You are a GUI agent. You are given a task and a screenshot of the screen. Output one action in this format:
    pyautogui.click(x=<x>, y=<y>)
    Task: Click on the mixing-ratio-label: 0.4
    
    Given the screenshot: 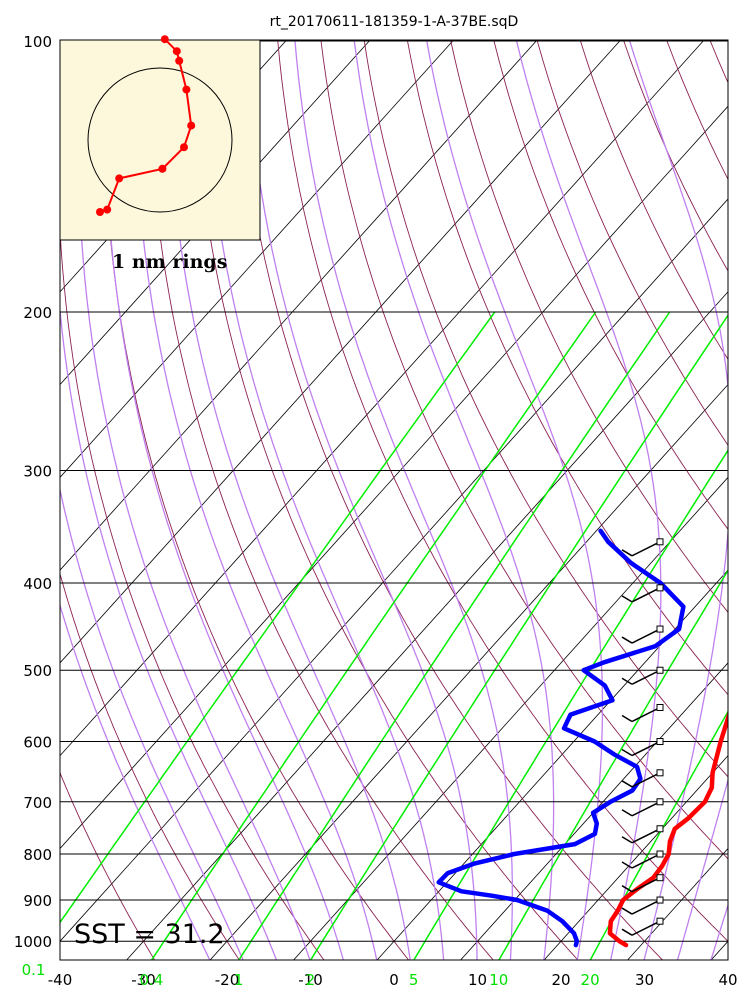 What is the action you would take?
    pyautogui.click(x=151, y=980)
    